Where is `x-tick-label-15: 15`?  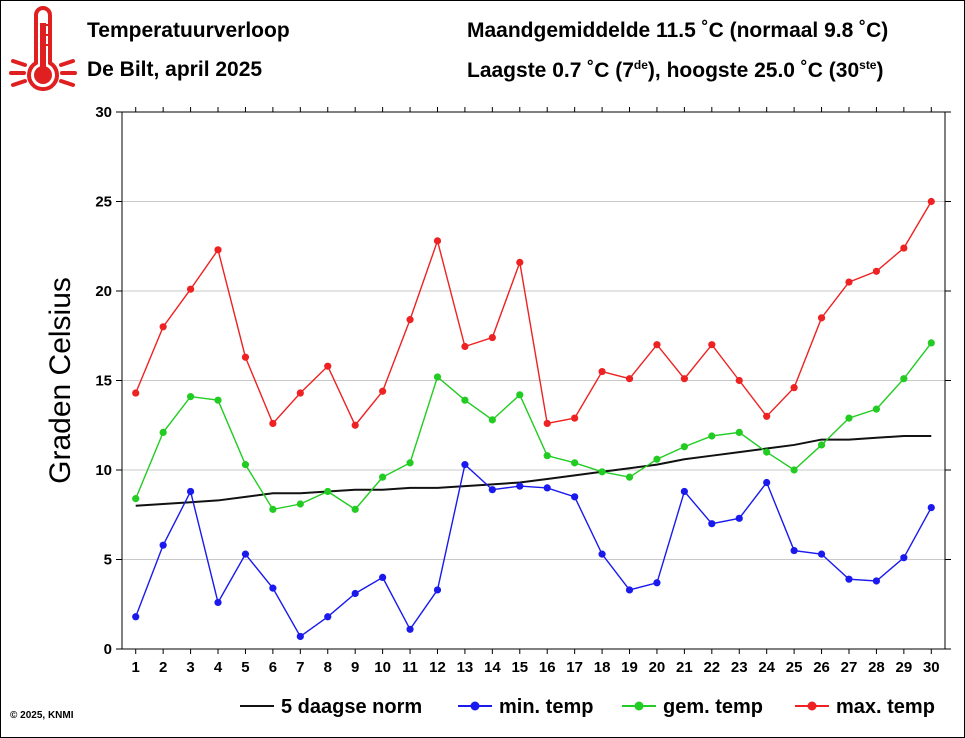 x-tick-label-15: 15 is located at coordinates (519, 667).